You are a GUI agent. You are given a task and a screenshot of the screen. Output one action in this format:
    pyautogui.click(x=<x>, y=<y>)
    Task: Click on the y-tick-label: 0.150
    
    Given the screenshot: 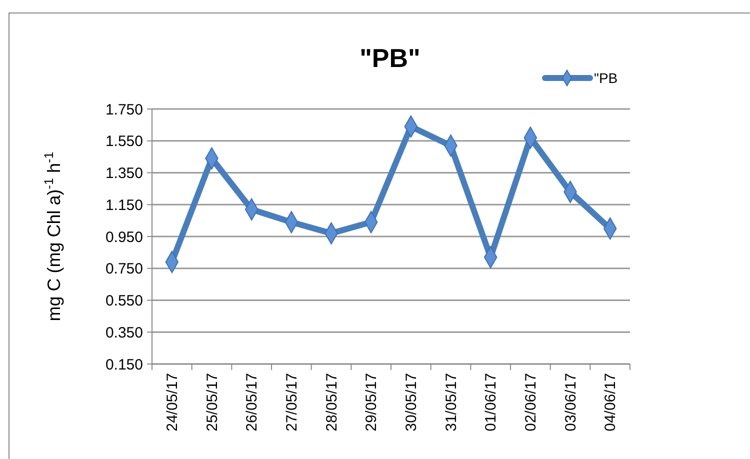 What is the action you would take?
    pyautogui.click(x=124, y=365)
    